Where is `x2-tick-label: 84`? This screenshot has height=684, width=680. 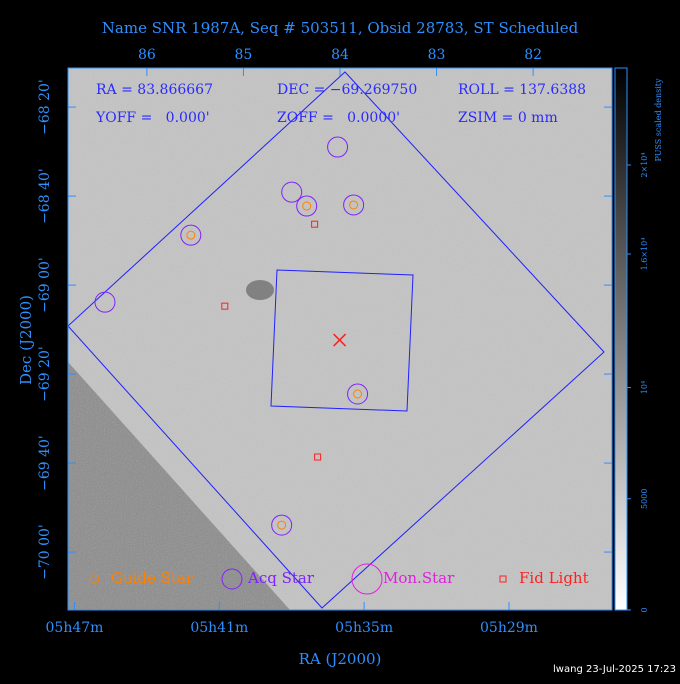 x2-tick-label: 84 is located at coordinates (340, 55).